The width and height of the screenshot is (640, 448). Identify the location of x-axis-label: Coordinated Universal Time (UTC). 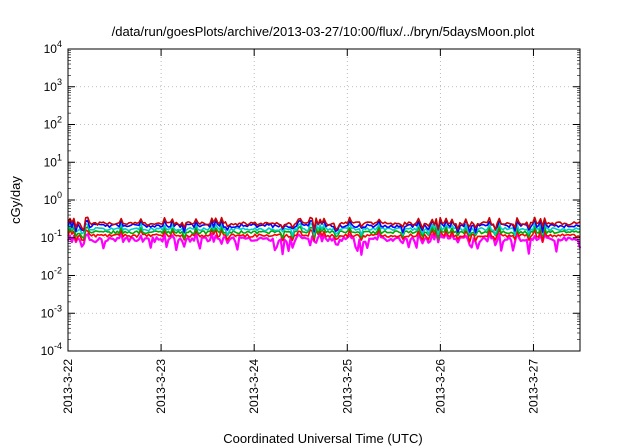
(322, 438).